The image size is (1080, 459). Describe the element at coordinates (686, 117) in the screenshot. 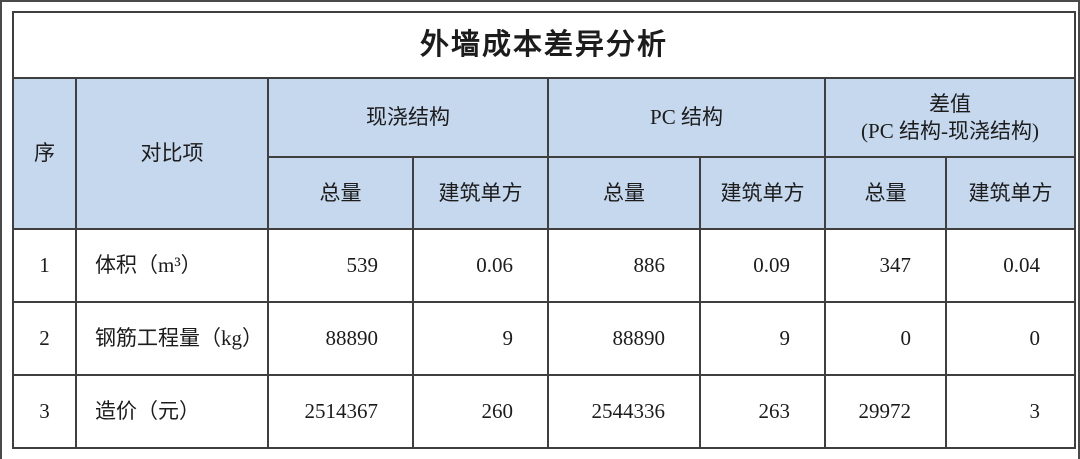

I see `header-group-pc: PC 结构` at that location.